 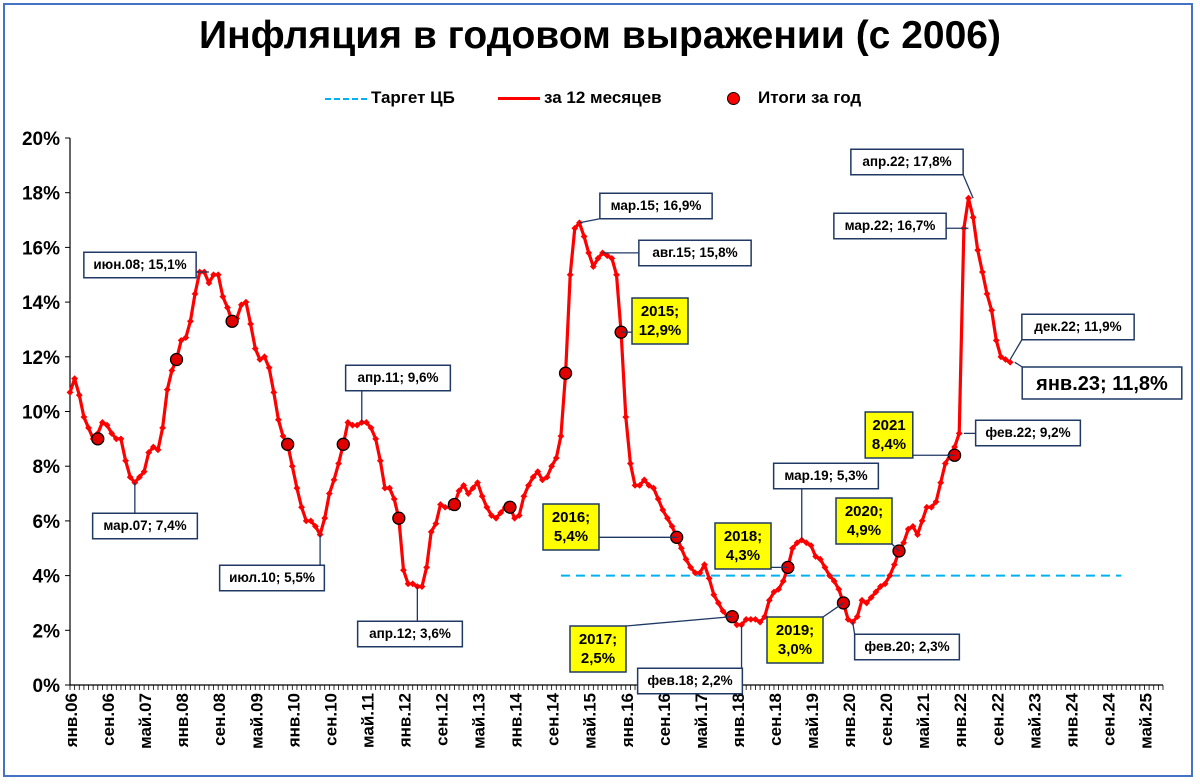 I want to click on y-tick-label: 20%, so click(x=41, y=139).